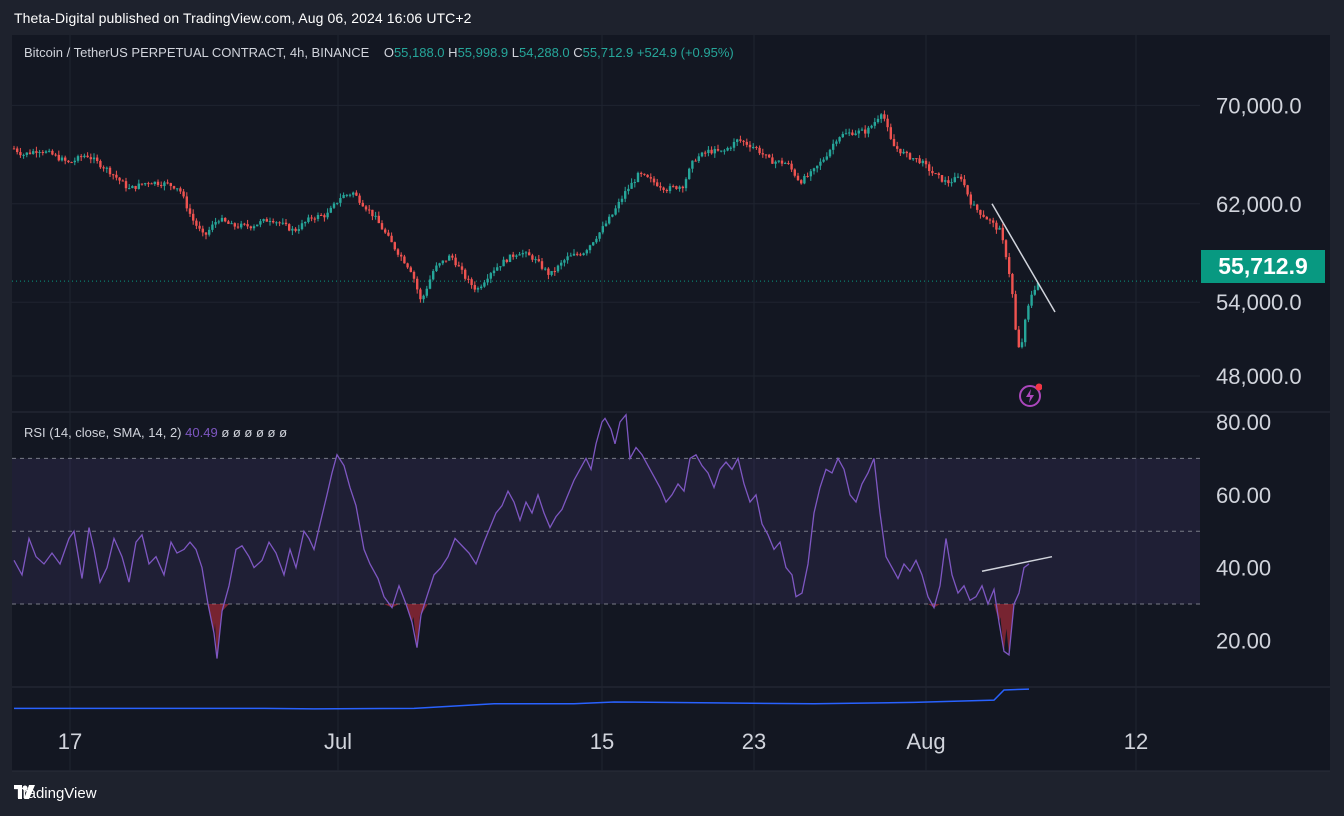  Describe the element at coordinates (544, 52) in the screenshot. I see `low-value: 54,288.0` at that location.